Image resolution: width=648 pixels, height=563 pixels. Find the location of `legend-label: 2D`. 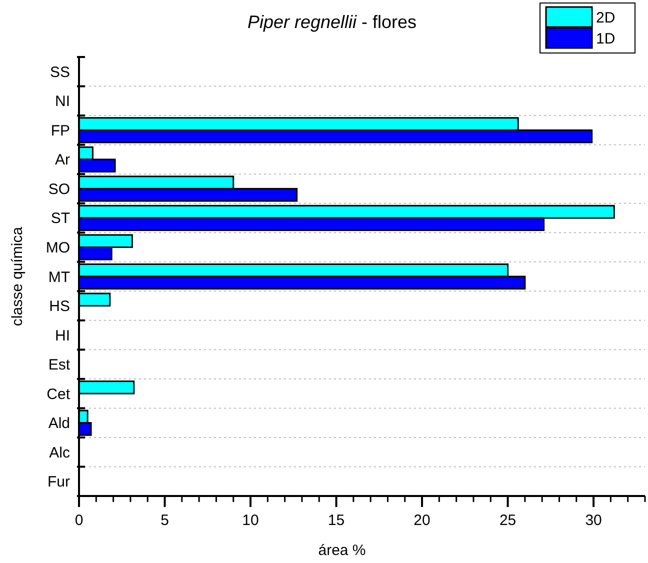

legend-label: 2D is located at coordinates (606, 17).